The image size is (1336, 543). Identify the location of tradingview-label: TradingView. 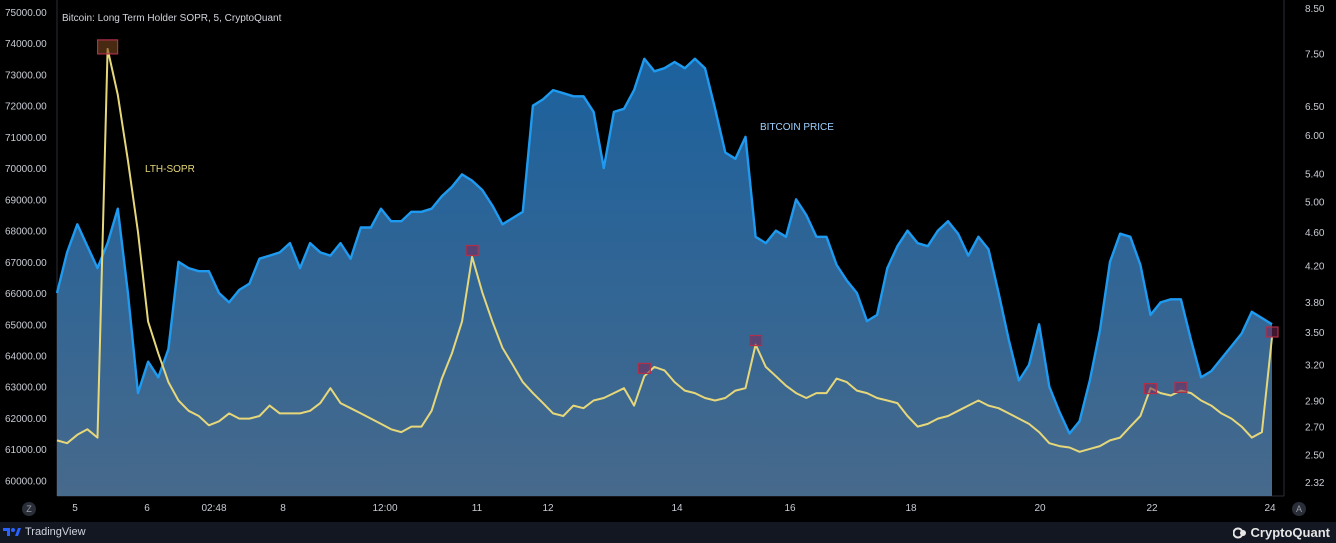
(55, 532).